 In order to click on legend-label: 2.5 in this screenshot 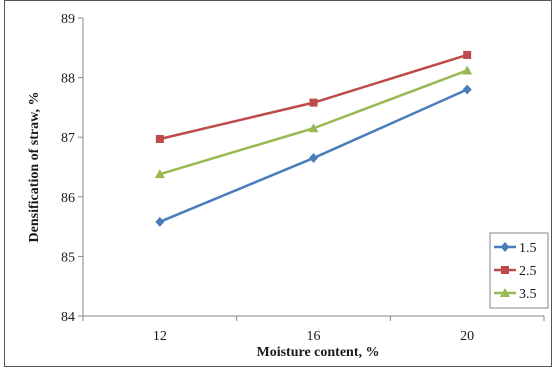, I will do `click(528, 271)`.